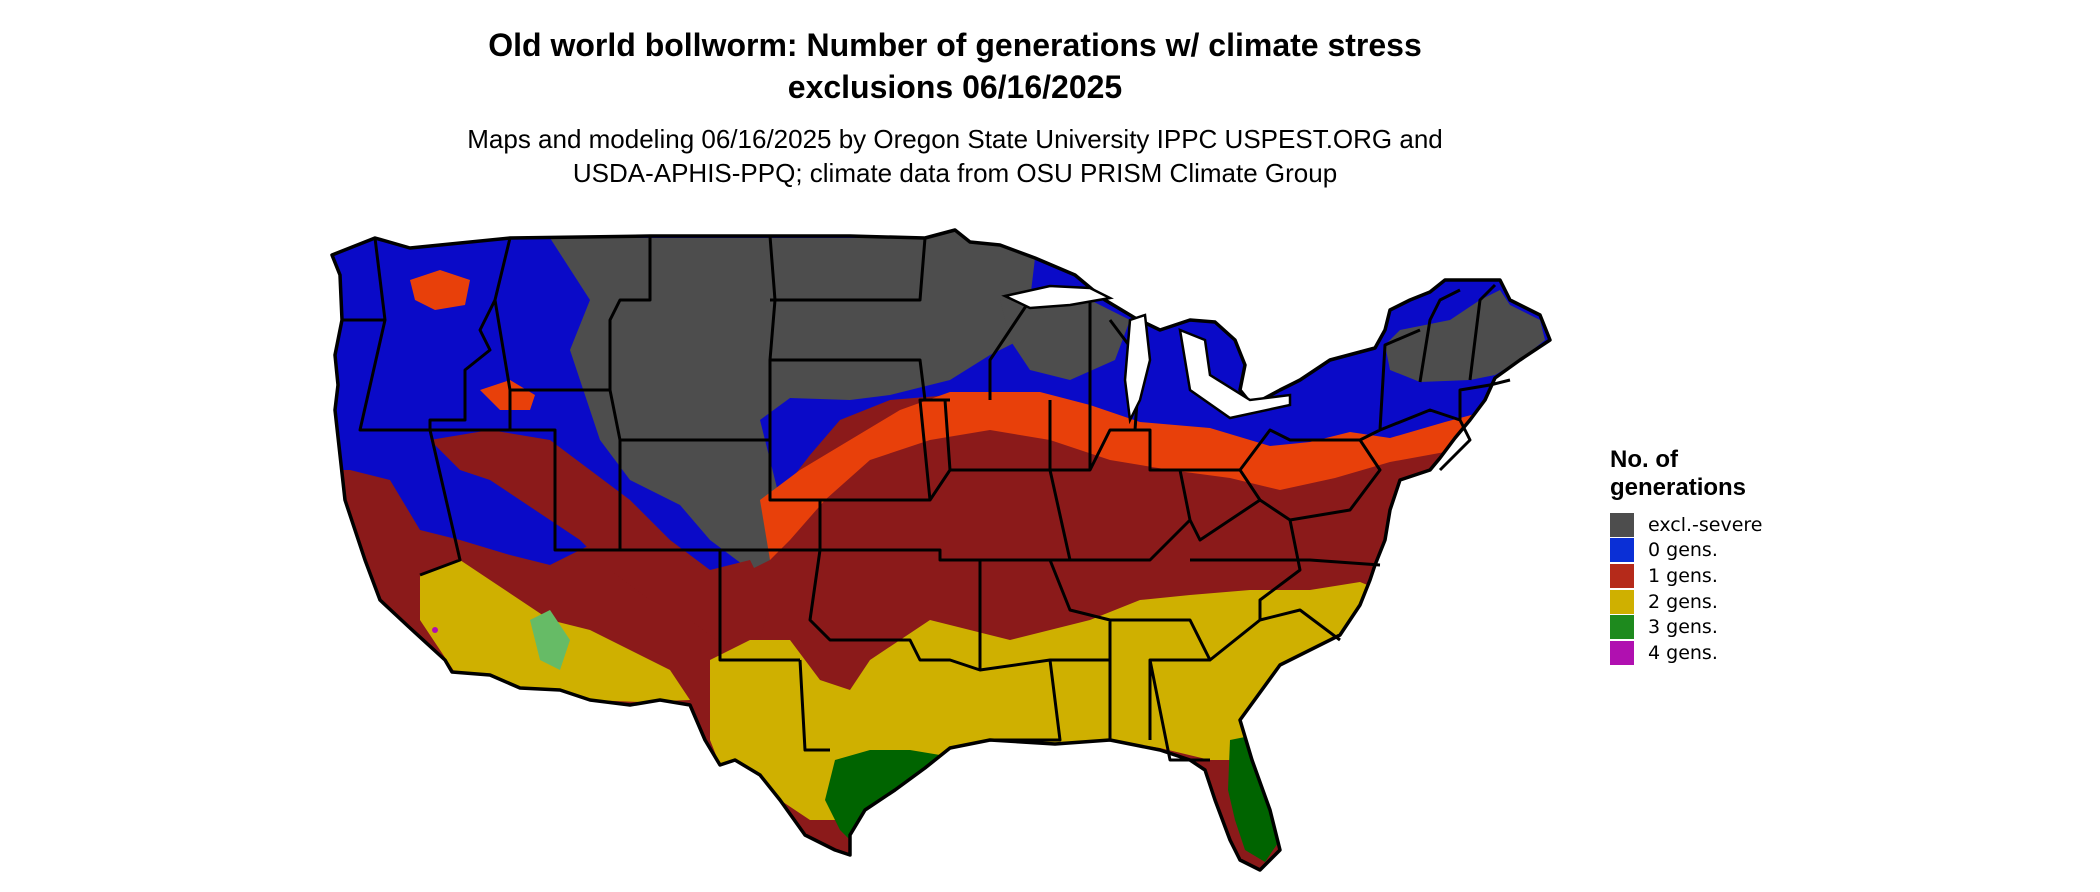 Image resolution: width=2100 pixels, height=892 pixels. I want to click on legend-item: 0 gens., so click(1740, 551).